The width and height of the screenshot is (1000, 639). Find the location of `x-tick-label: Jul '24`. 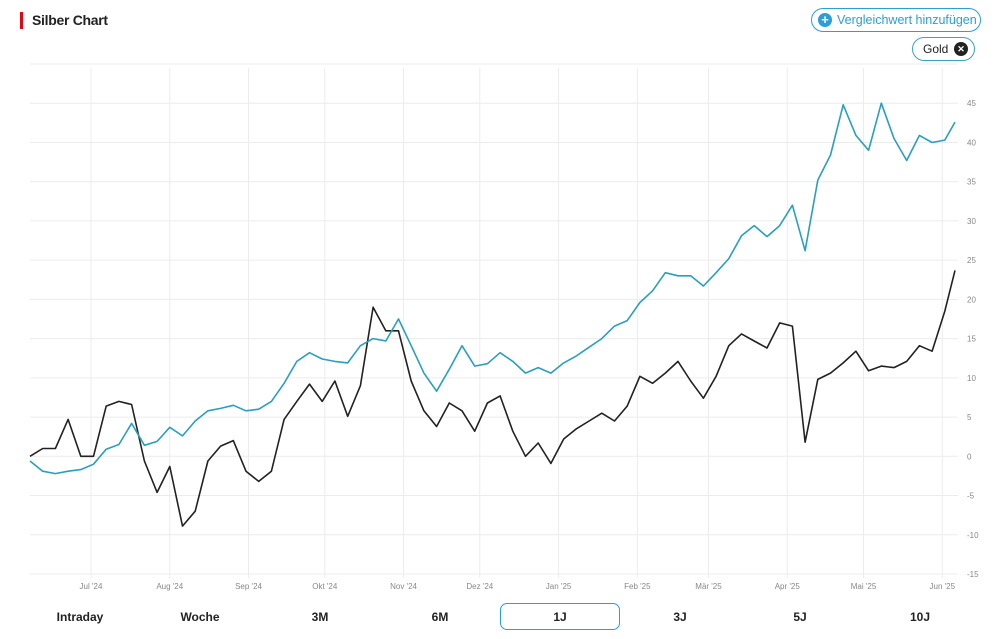

x-tick-label: Jul '24 is located at coordinates (91, 586).